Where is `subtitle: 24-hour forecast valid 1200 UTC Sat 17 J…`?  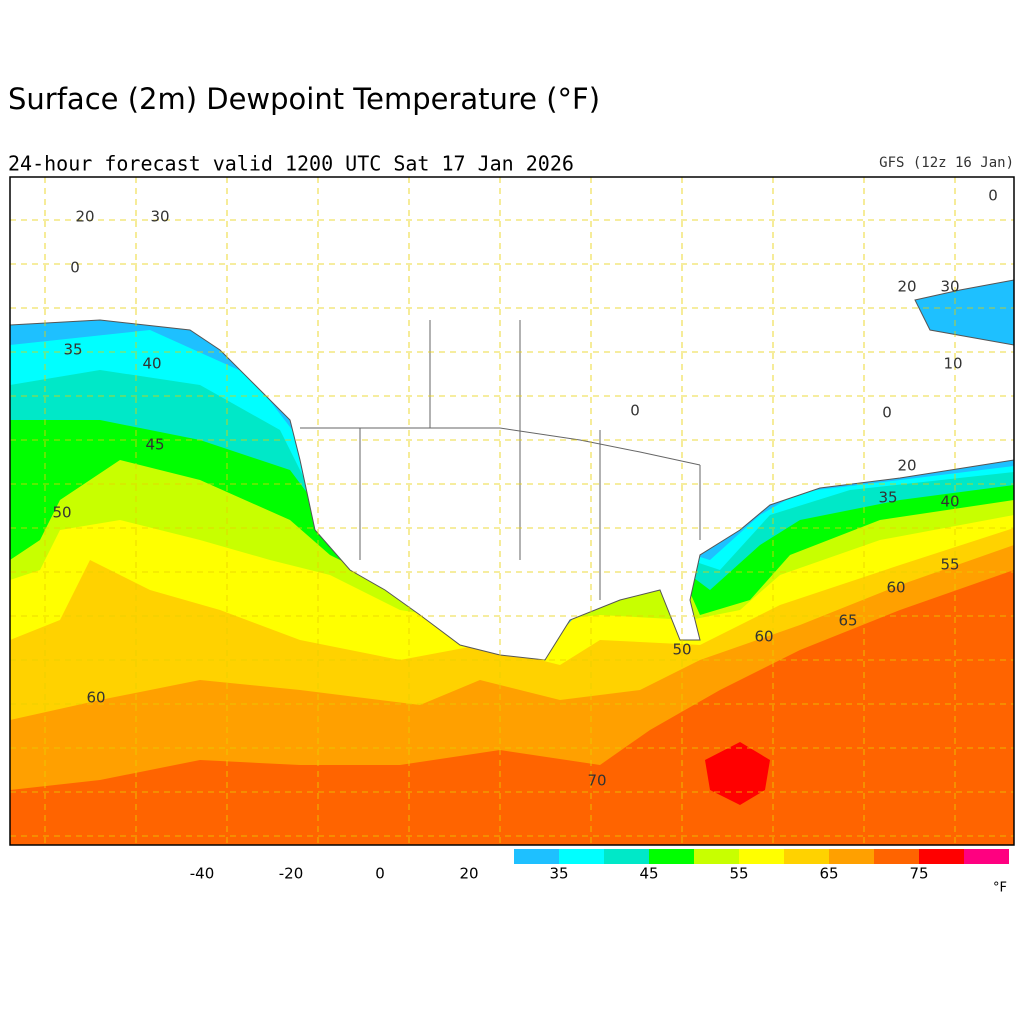 subtitle: 24-hour forecast valid 1200 UTC Sat 17 J… is located at coordinates (291, 164).